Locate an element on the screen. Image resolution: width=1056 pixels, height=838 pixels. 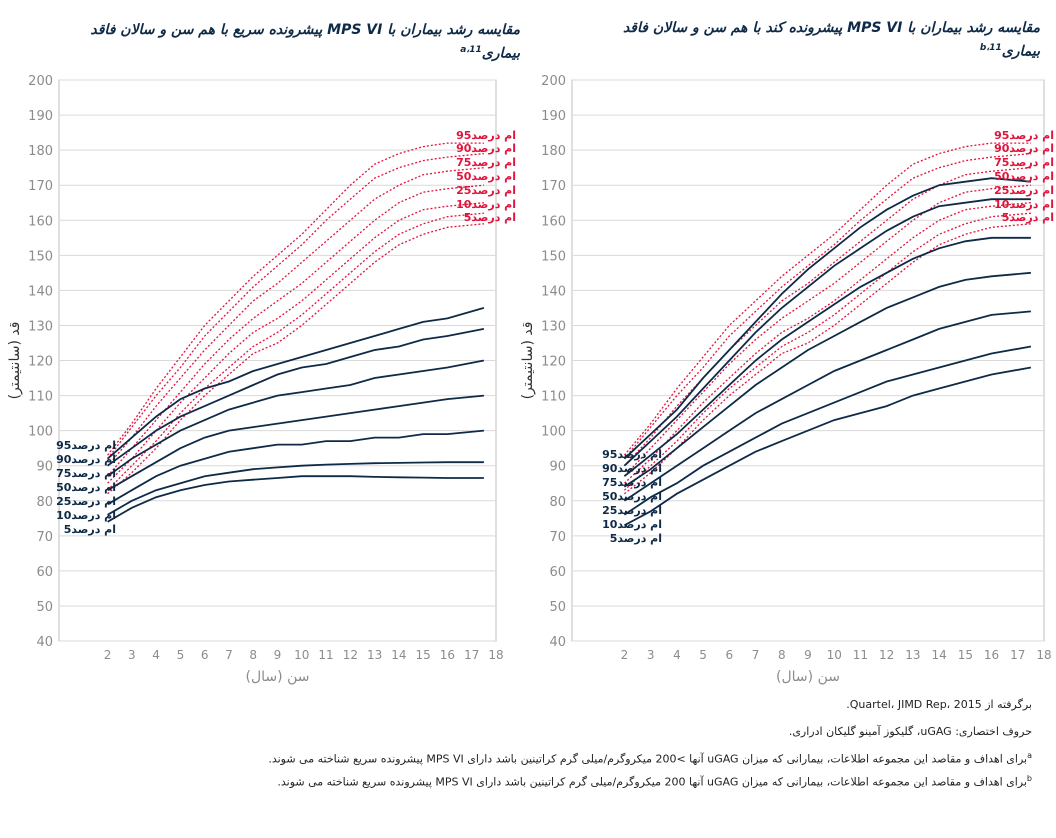
left-y-tick-40: 40 is located at coordinates (44, 642).